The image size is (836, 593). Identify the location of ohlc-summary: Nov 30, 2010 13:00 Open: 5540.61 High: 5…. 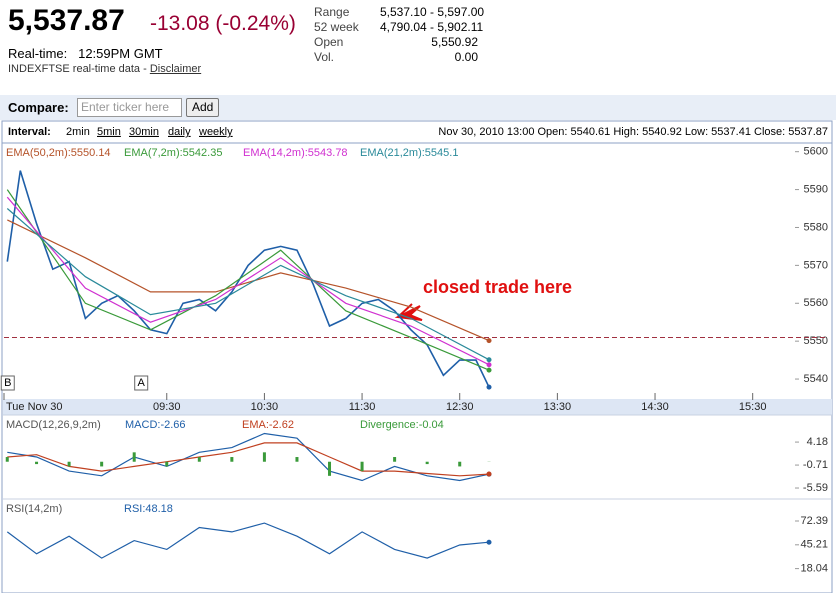
(633, 132).